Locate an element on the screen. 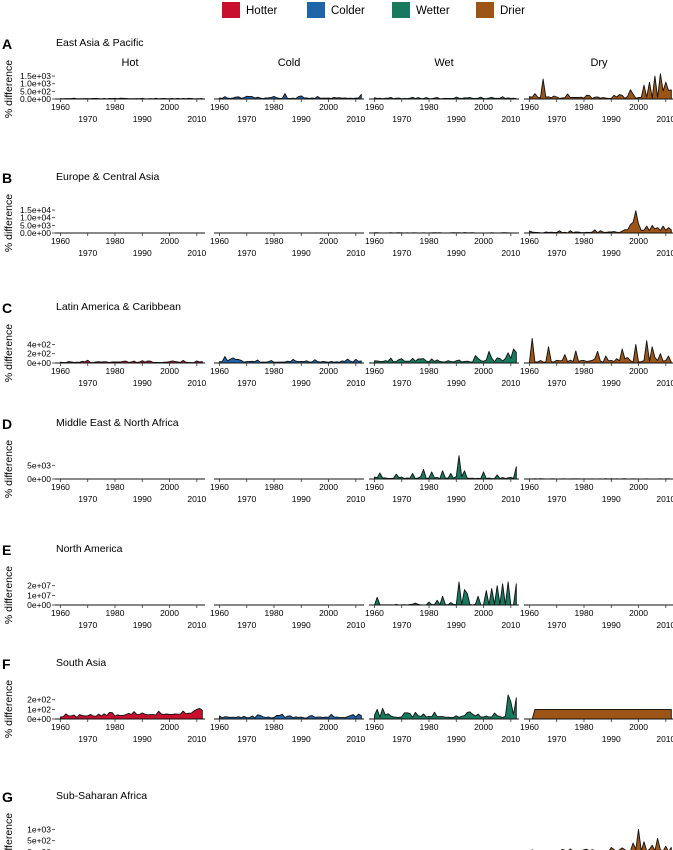  facet-cold: Cold 1960 1980 2000 1970 1990 2010 is located at coordinates (288, 90).